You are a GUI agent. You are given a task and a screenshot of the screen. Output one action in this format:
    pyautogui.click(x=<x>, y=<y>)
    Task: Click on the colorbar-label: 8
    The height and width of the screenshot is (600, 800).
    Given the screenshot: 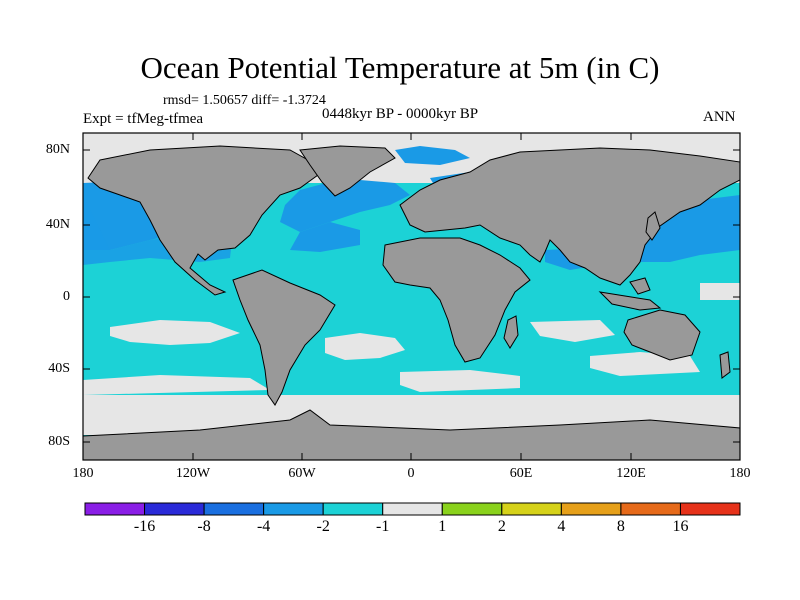 What is the action you would take?
    pyautogui.click(x=620, y=526)
    